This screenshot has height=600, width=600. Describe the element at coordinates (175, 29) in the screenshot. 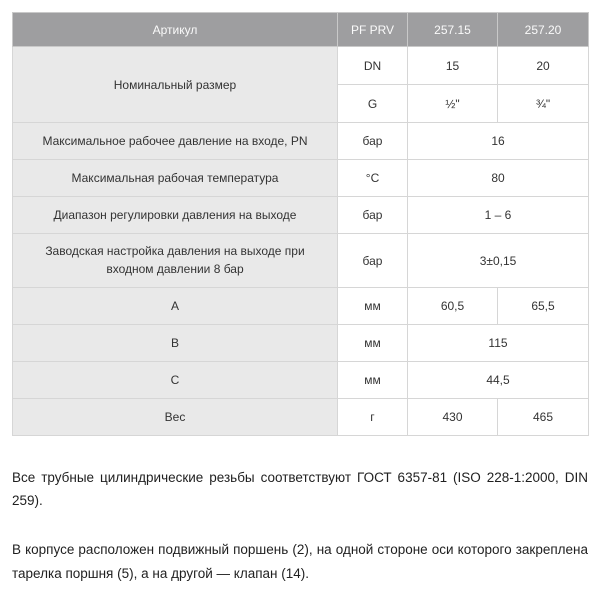

I see `header-article: Артикул` at that location.